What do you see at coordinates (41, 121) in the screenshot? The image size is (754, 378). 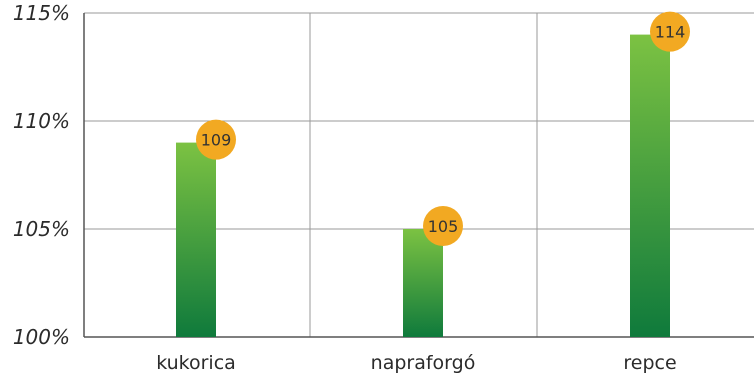 I see `y-tick-label: 110%` at bounding box center [41, 121].